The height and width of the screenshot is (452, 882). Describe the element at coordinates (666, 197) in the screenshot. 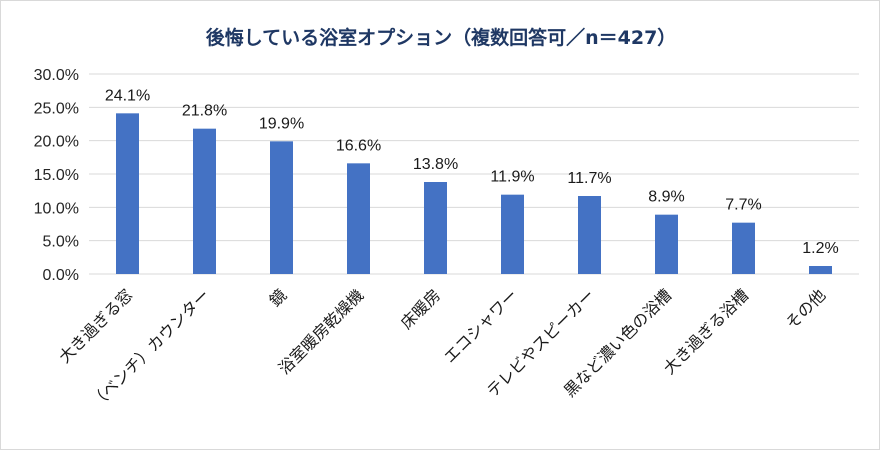

I see `data-label: 8.9%` at that location.